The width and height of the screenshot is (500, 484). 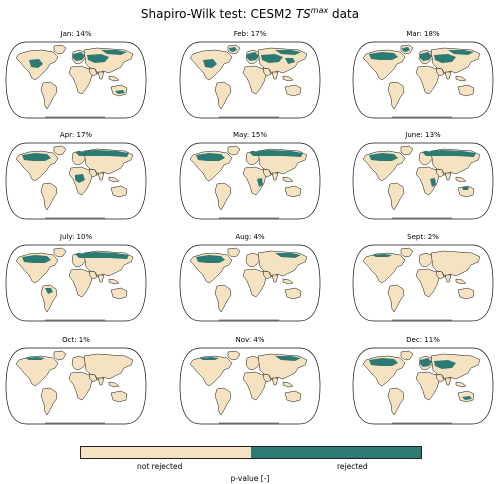 What do you see at coordinates (352, 466) in the screenshot?
I see `colorbar-label-rejected: rejected` at bounding box center [352, 466].